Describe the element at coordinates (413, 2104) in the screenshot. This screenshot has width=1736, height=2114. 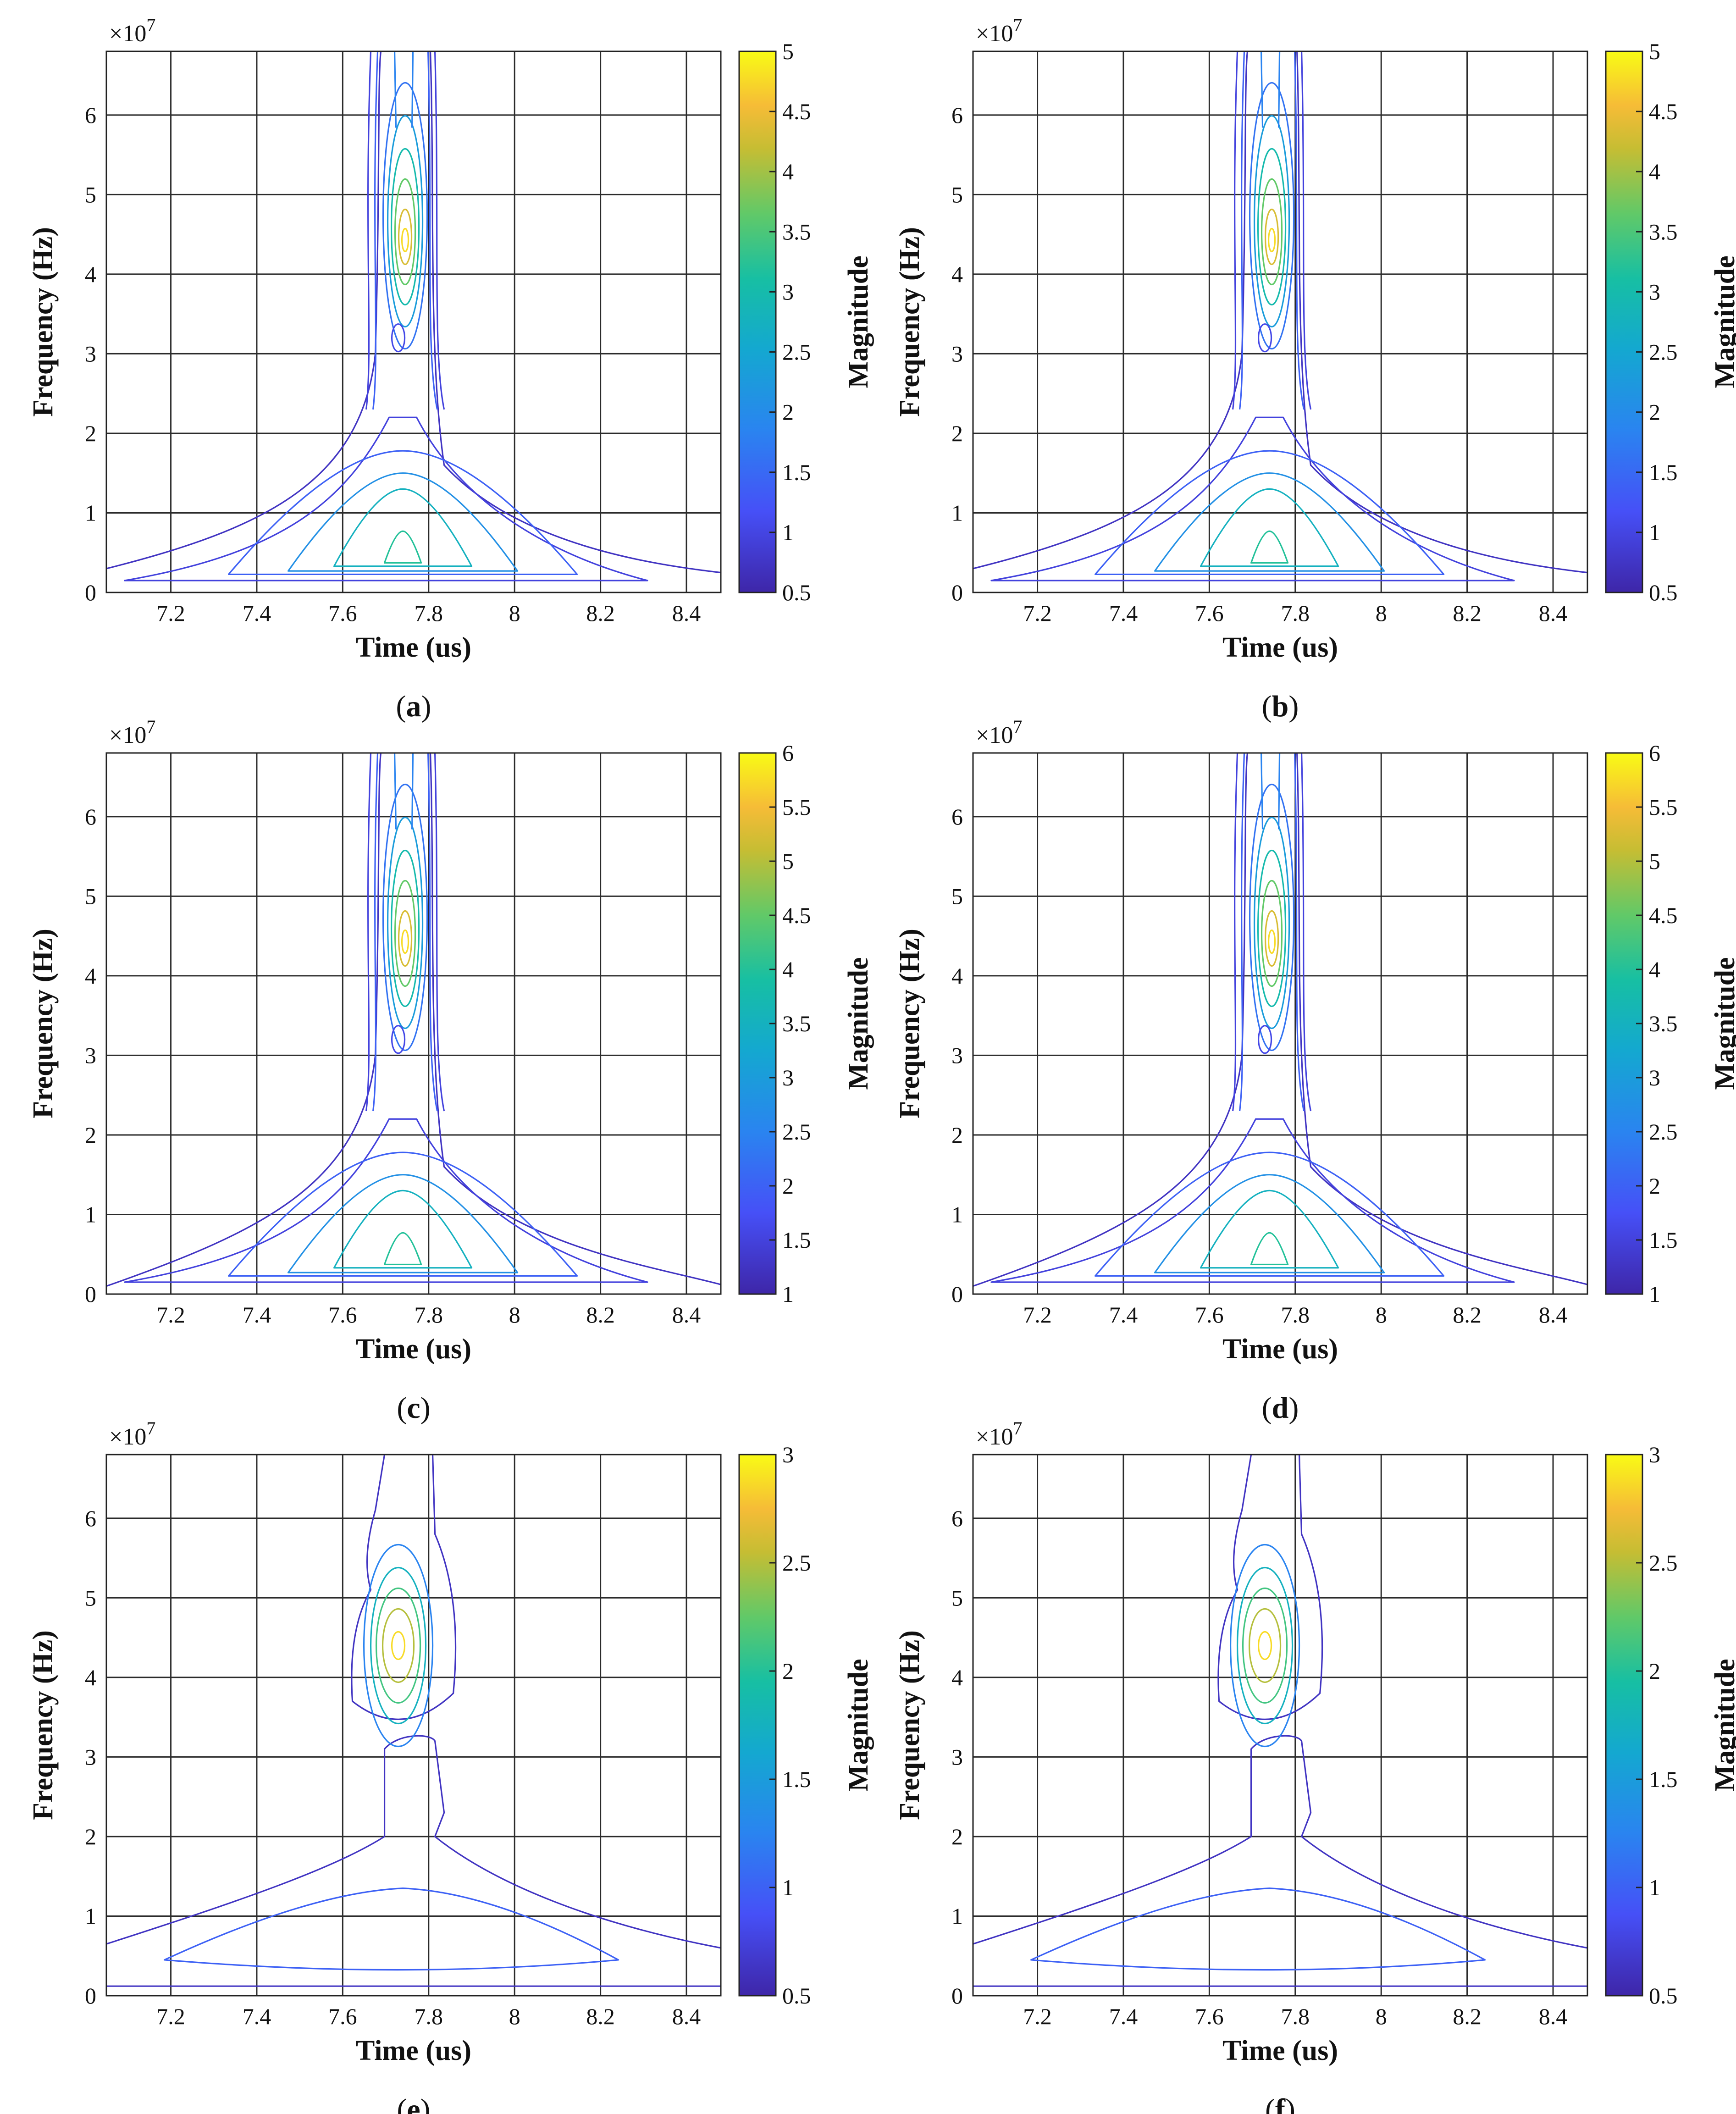
I see `panel-caption: (e)` at that location.